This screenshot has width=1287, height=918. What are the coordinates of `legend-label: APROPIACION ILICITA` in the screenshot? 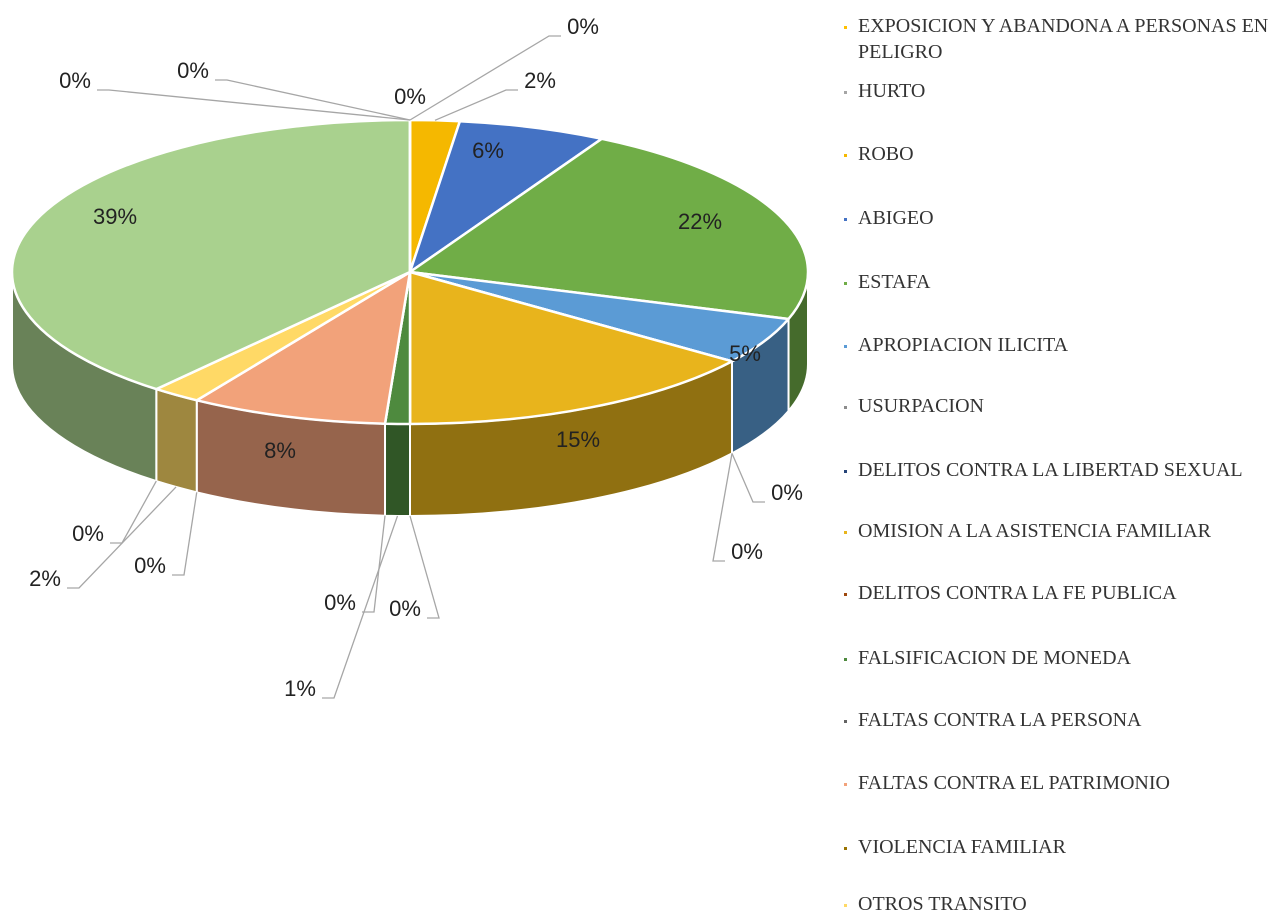 It's located at (963, 345).